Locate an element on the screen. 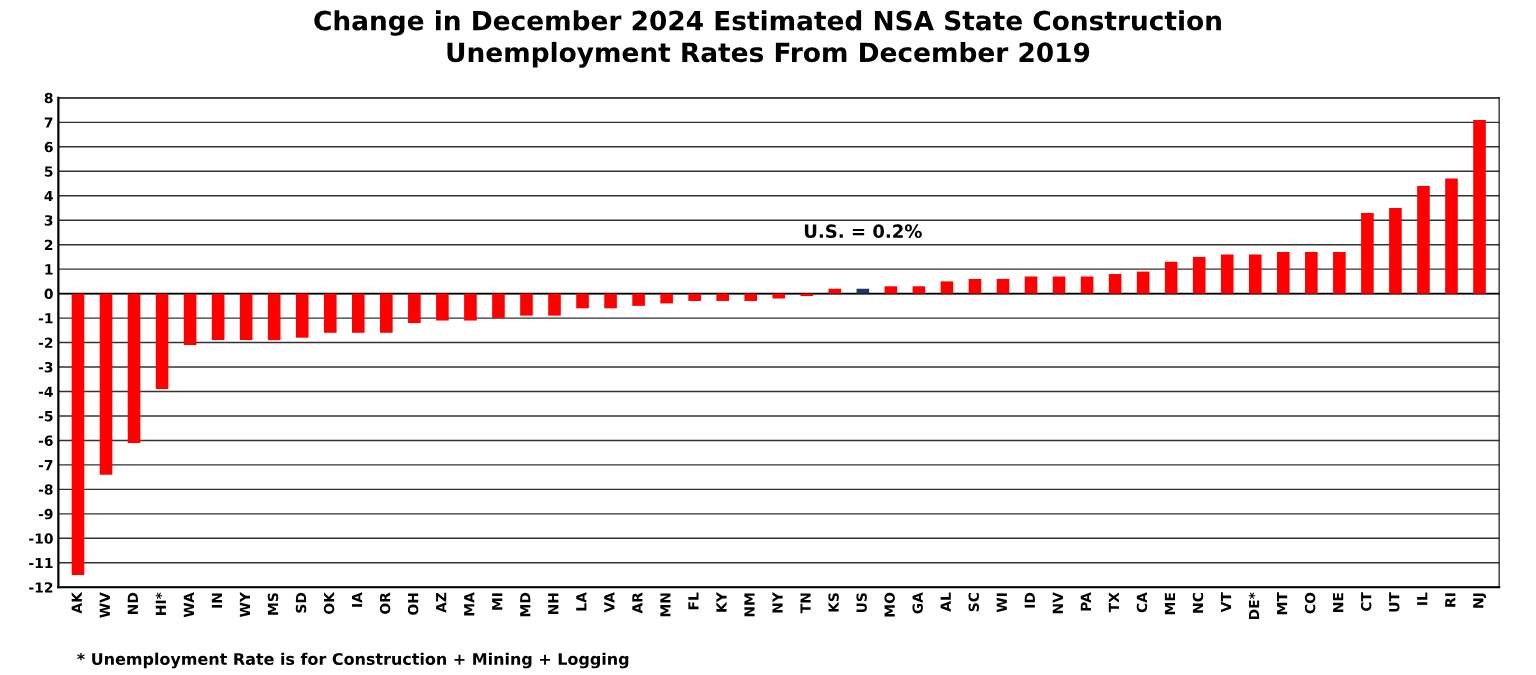  x-tick-label: NM is located at coordinates (749, 605).